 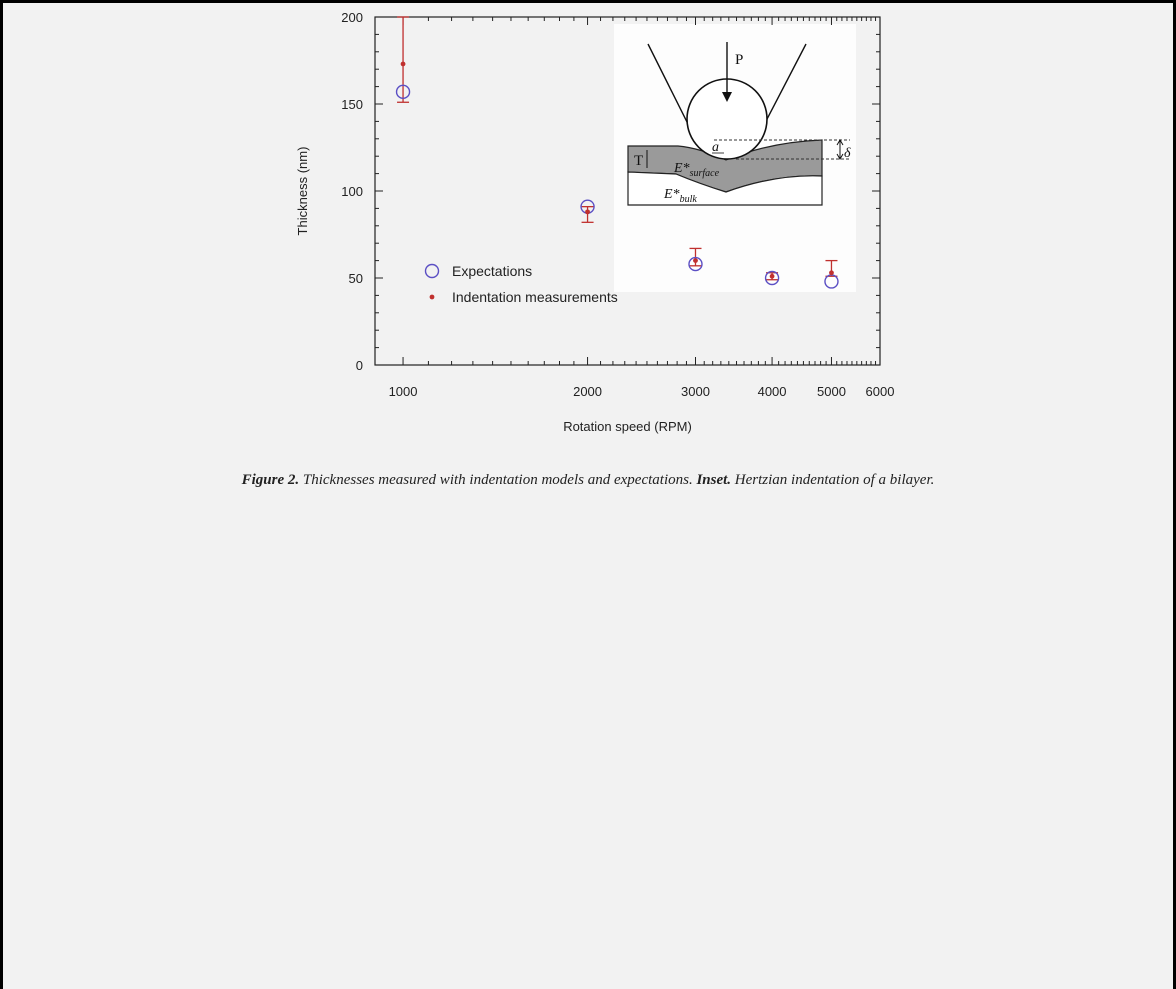 I want to click on y-tick-label: 150, so click(x=352, y=104).